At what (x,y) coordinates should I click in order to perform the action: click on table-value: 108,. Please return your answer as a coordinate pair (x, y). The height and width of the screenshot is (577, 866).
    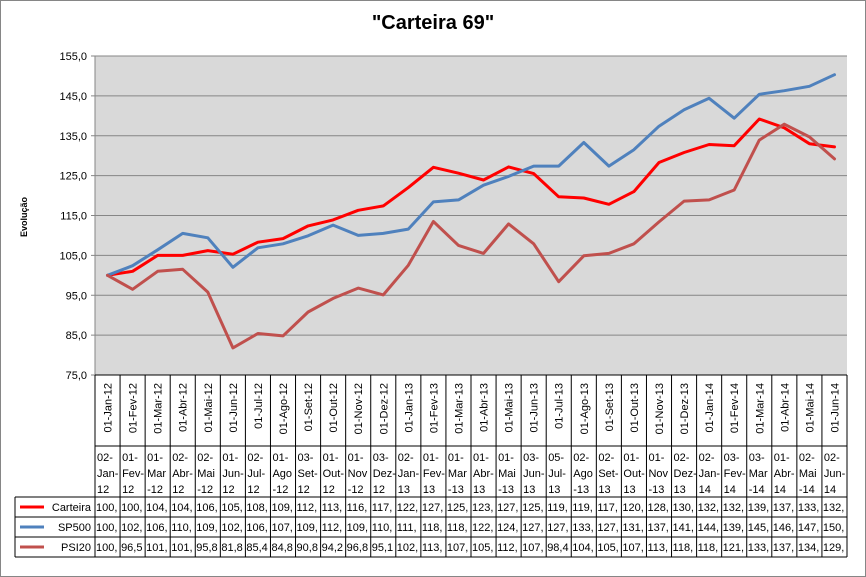
    Looking at the image, I should click on (256, 508).